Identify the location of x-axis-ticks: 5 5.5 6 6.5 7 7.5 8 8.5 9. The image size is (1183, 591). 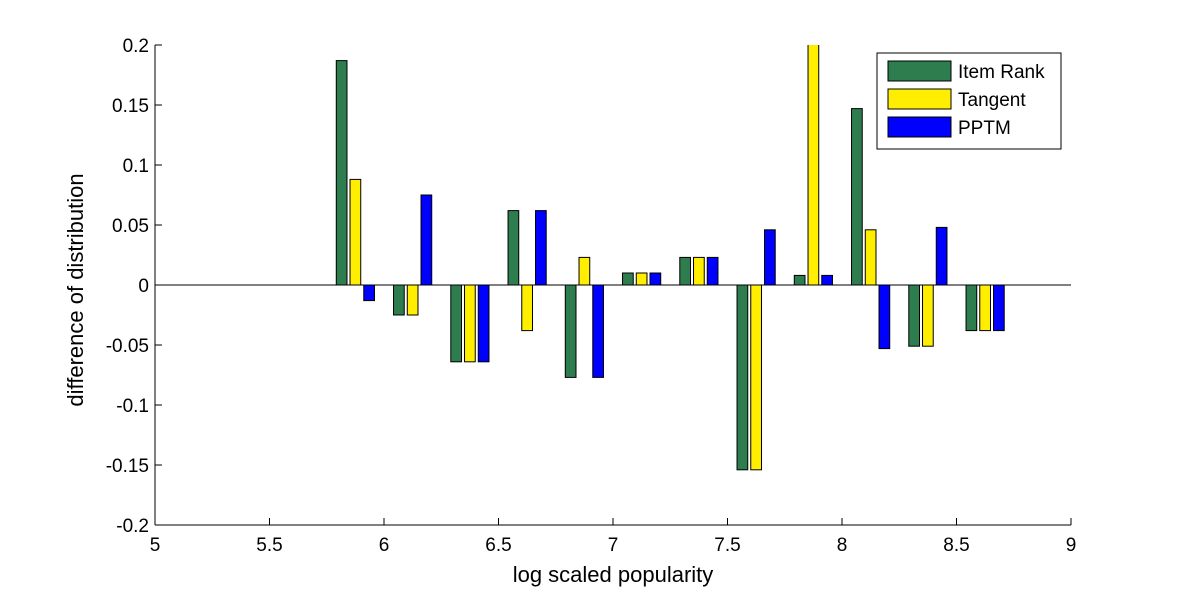
(613, 537).